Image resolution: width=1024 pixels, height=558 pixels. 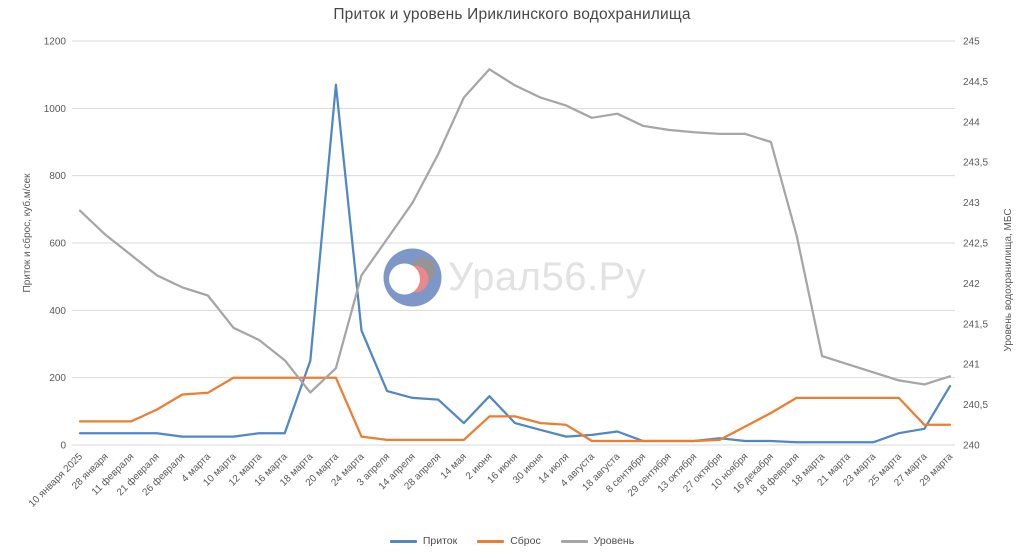 I want to click on right-axis-tick-label: 240,5, so click(x=975, y=405).